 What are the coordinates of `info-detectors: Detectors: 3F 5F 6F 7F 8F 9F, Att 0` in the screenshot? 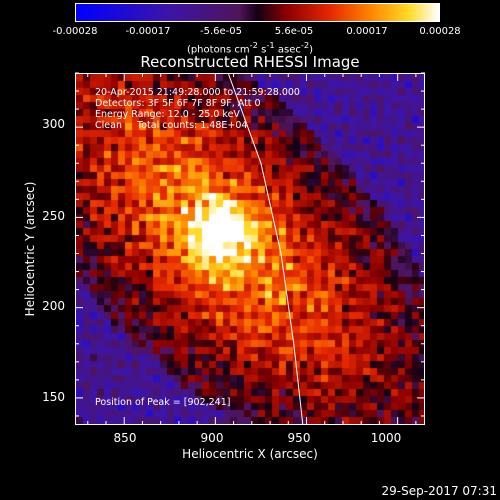 It's located at (178, 103).